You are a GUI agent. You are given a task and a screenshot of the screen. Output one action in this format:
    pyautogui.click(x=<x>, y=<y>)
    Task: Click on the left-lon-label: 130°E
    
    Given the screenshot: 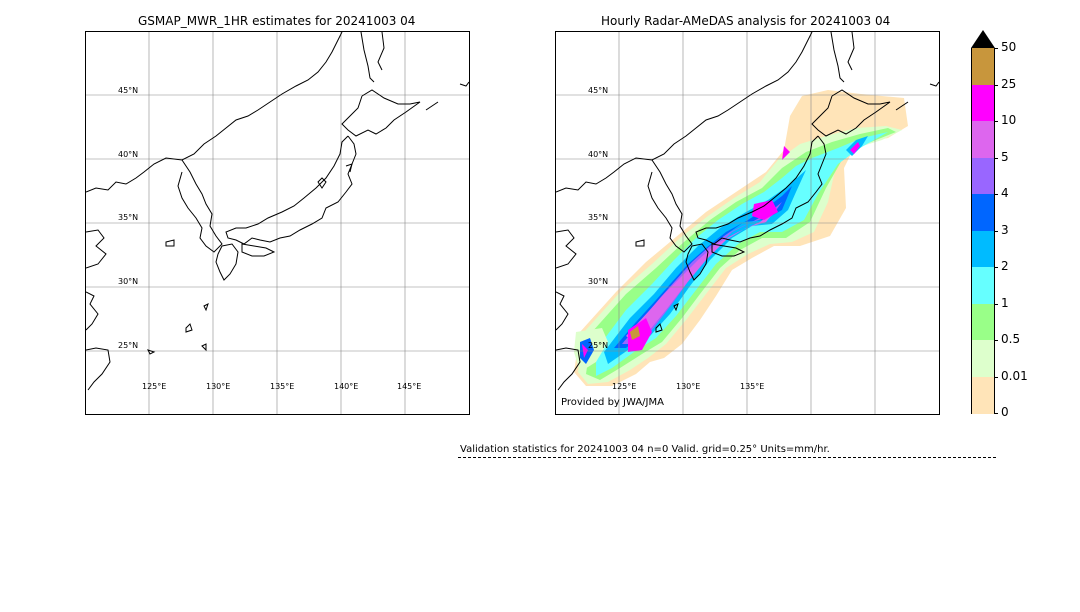 What is the action you would take?
    pyautogui.click(x=218, y=386)
    